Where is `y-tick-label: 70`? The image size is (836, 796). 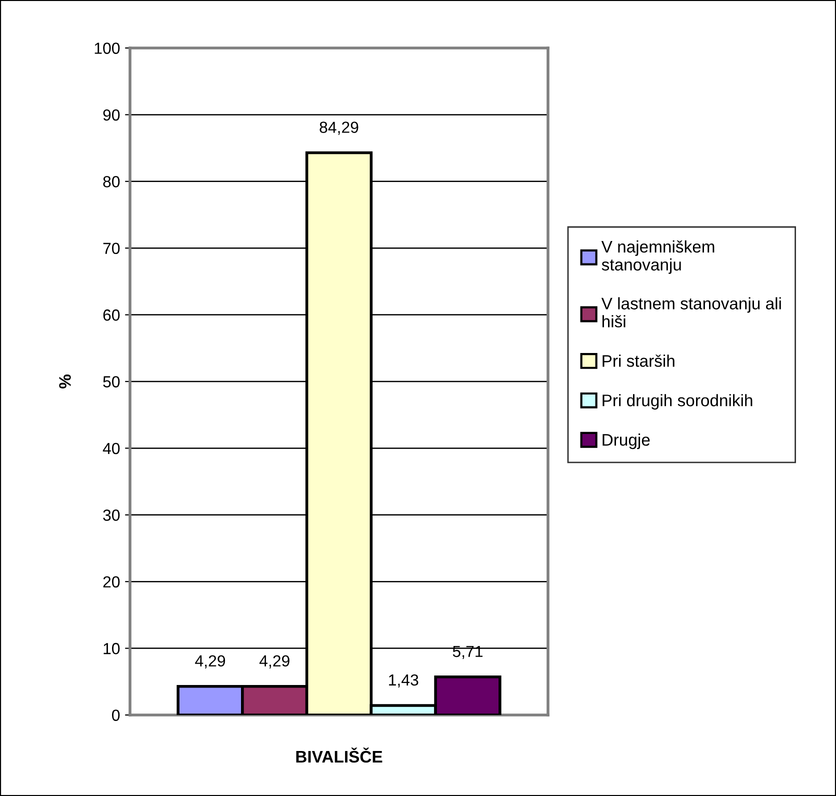
y-tick-label: 70 is located at coordinates (111, 248).